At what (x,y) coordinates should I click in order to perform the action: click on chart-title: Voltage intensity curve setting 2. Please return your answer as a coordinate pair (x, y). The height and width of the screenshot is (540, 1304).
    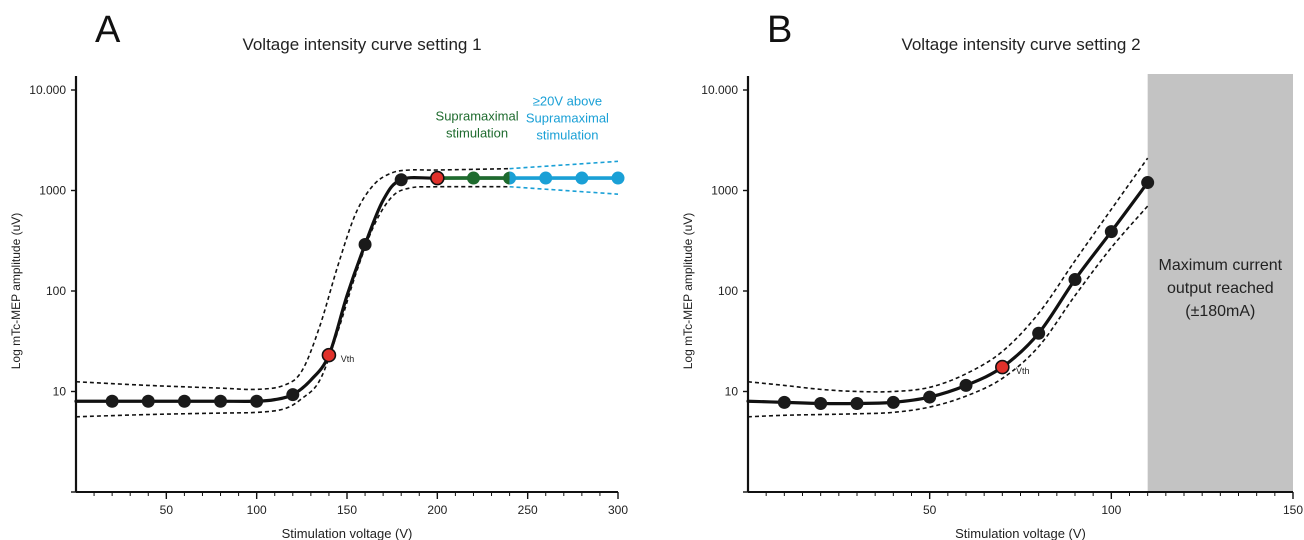
    Looking at the image, I should click on (1020, 44).